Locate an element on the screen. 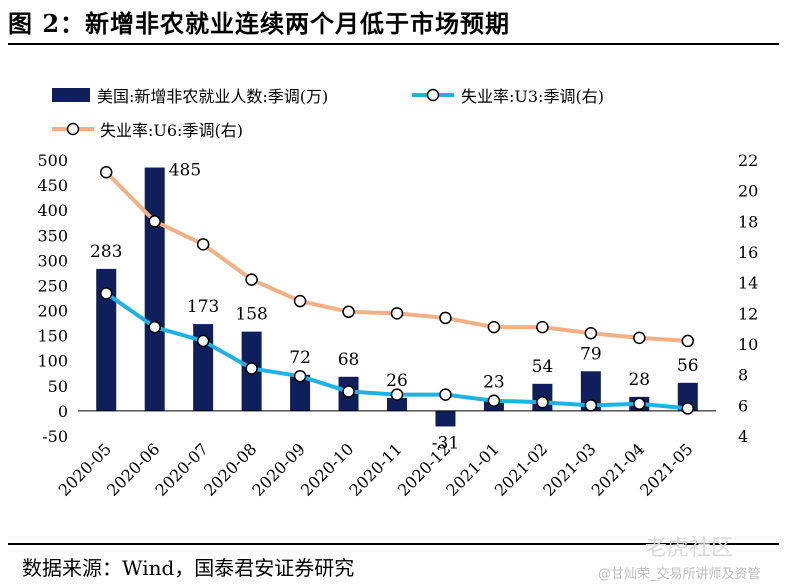 The height and width of the screenshot is (588, 787). x-tick-label: 2021-04 is located at coordinates (618, 469).